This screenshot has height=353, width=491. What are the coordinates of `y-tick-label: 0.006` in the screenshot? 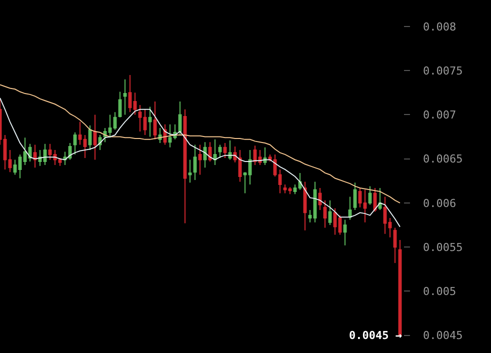 It's located at (439, 203).